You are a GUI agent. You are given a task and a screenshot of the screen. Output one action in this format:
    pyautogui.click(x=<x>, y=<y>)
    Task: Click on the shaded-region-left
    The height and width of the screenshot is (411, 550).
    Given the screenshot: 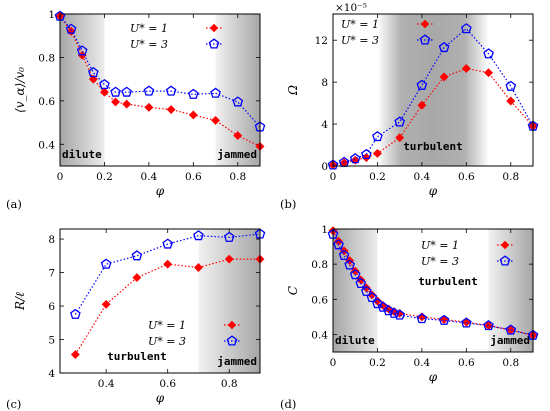 What is the action you would take?
    pyautogui.click(x=82, y=90)
    